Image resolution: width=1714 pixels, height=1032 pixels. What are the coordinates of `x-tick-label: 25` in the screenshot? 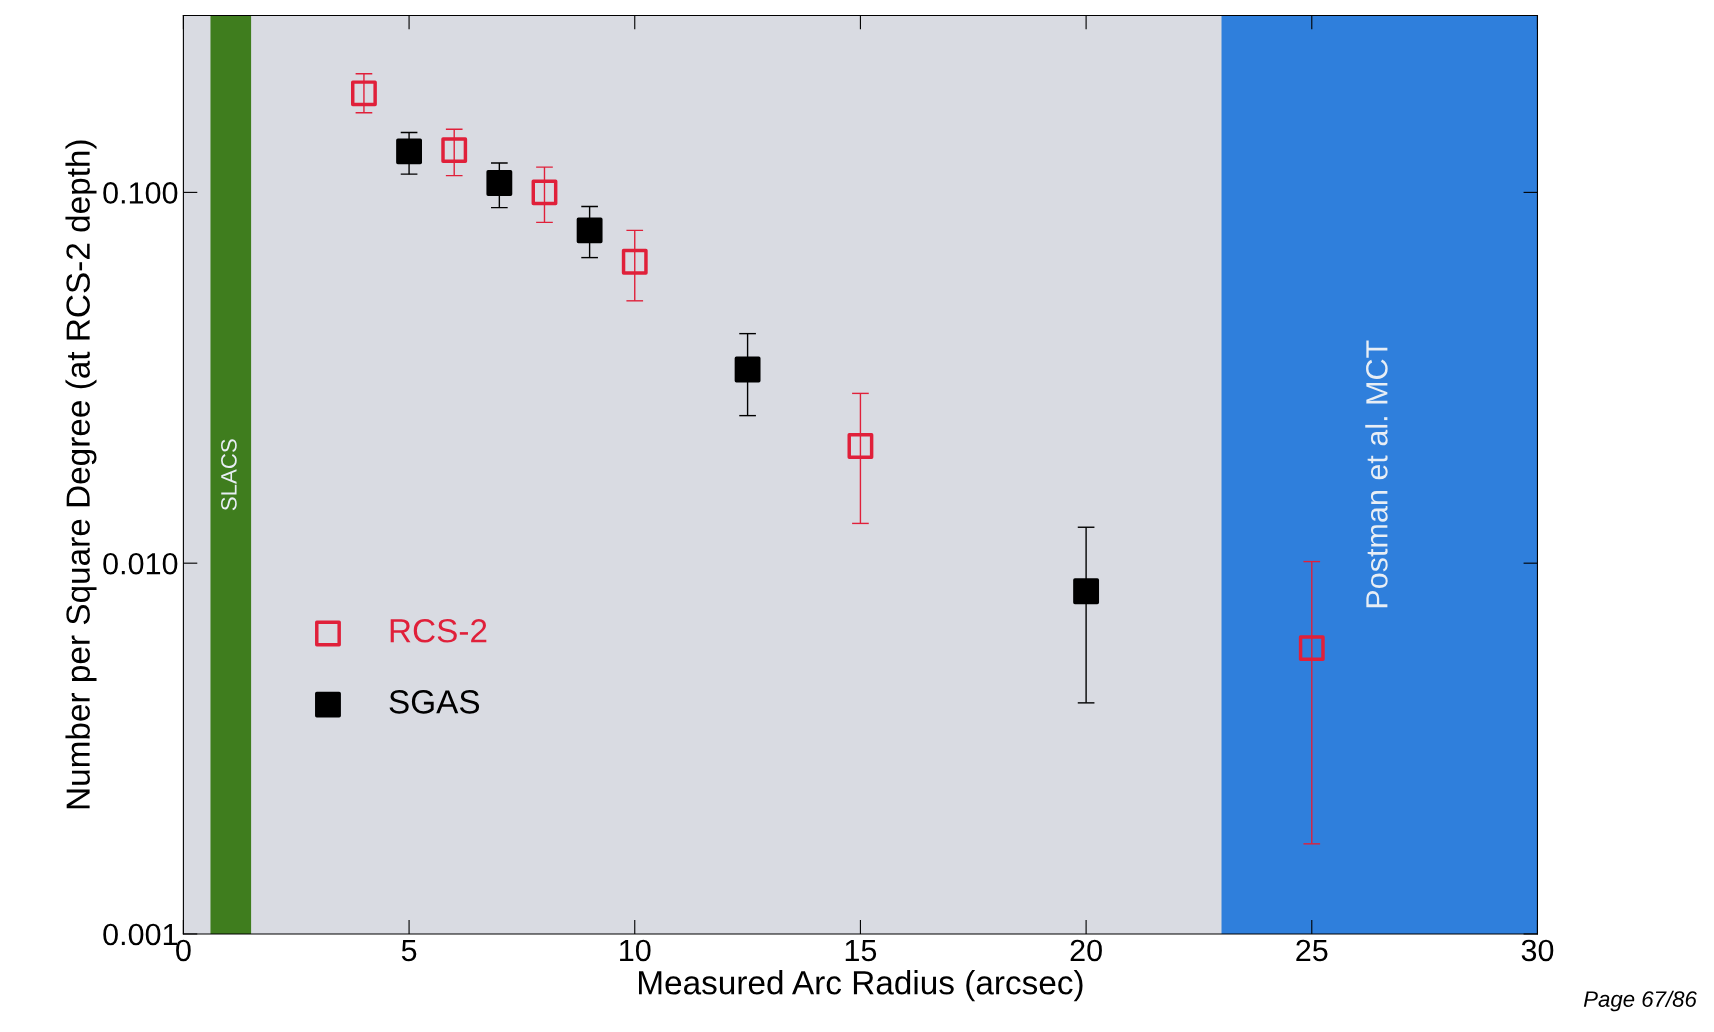 It's located at (1312, 950).